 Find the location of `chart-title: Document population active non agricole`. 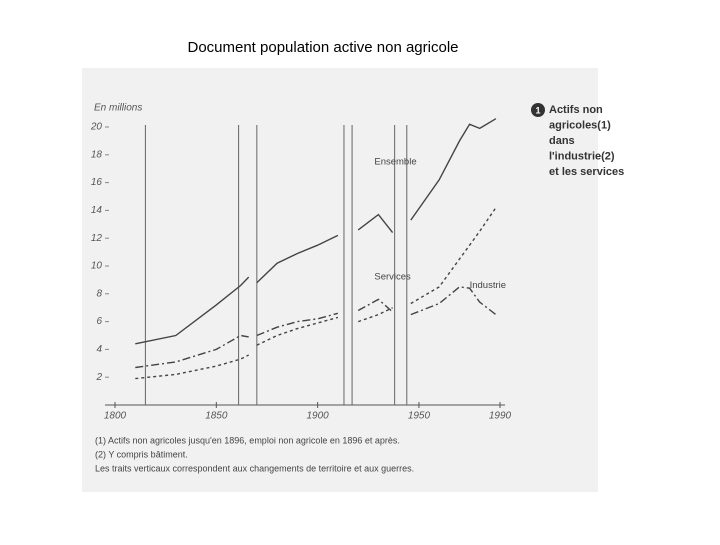

chart-title: Document population active non agricole is located at coordinates (322, 47).